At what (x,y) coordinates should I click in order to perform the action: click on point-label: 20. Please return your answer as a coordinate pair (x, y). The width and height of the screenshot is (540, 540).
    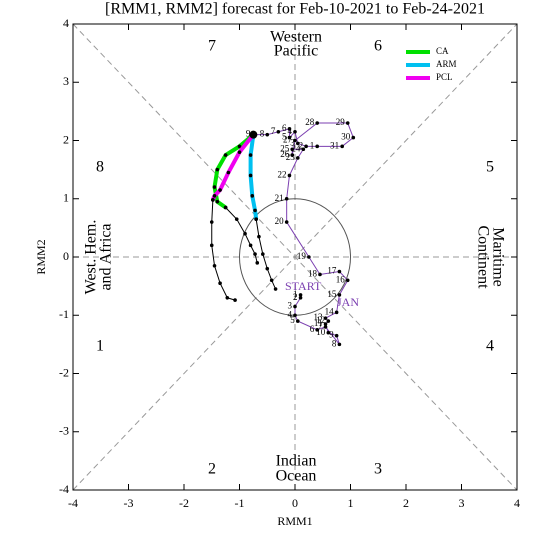
    Looking at the image, I should click on (280, 221).